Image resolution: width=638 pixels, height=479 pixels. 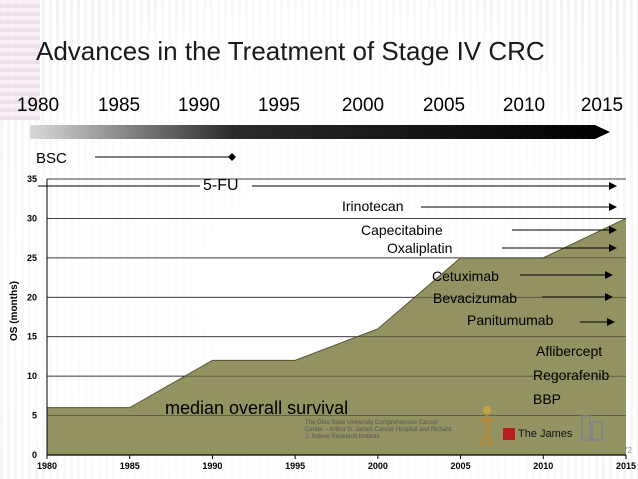 What do you see at coordinates (602, 105) in the screenshot?
I see `timeline-year: 2015` at bounding box center [602, 105].